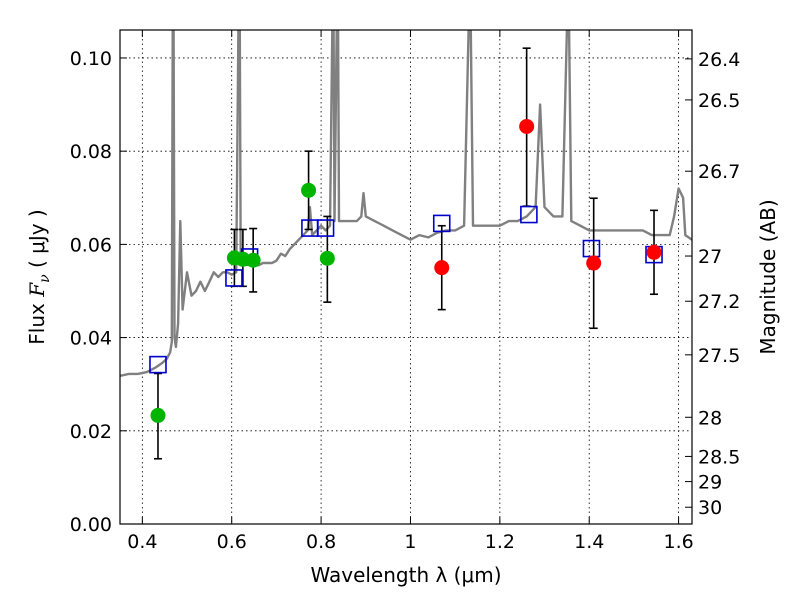 The image size is (800, 600). What do you see at coordinates (710, 257) in the screenshot?
I see `magnitude-tick-label: 27` at bounding box center [710, 257].